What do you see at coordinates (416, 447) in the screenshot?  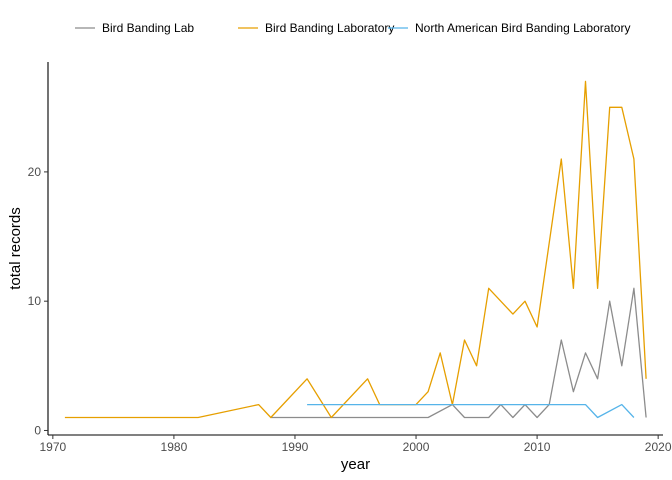 I see `x-tick-label: 2000` at bounding box center [416, 447].